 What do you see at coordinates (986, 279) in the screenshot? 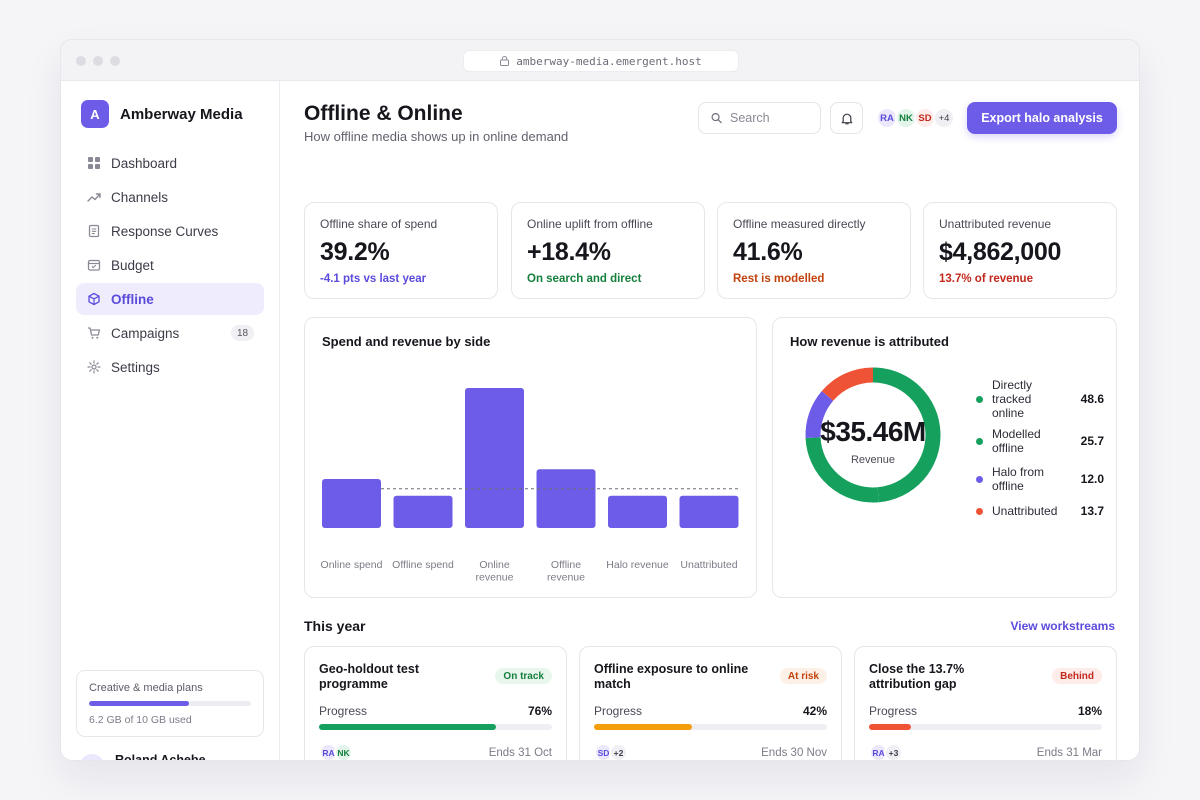
I see `kpi-note: 13.7% of revenue` at bounding box center [986, 279].